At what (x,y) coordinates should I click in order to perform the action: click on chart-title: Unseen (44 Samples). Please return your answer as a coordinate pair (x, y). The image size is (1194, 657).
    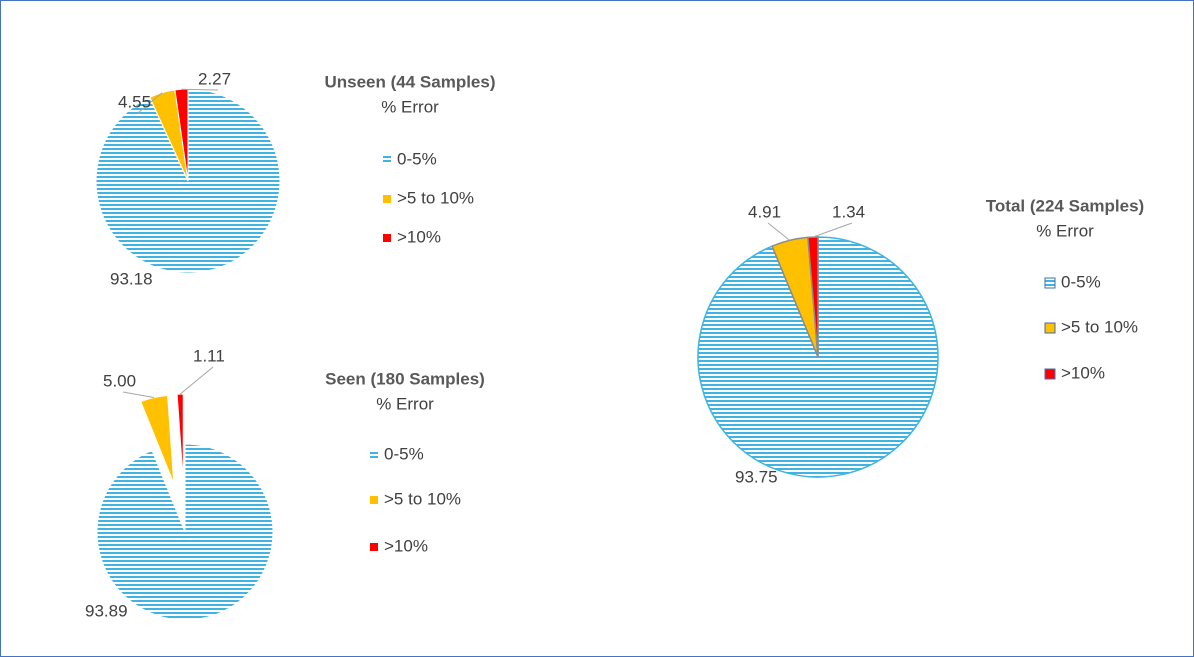
    Looking at the image, I should click on (409, 81).